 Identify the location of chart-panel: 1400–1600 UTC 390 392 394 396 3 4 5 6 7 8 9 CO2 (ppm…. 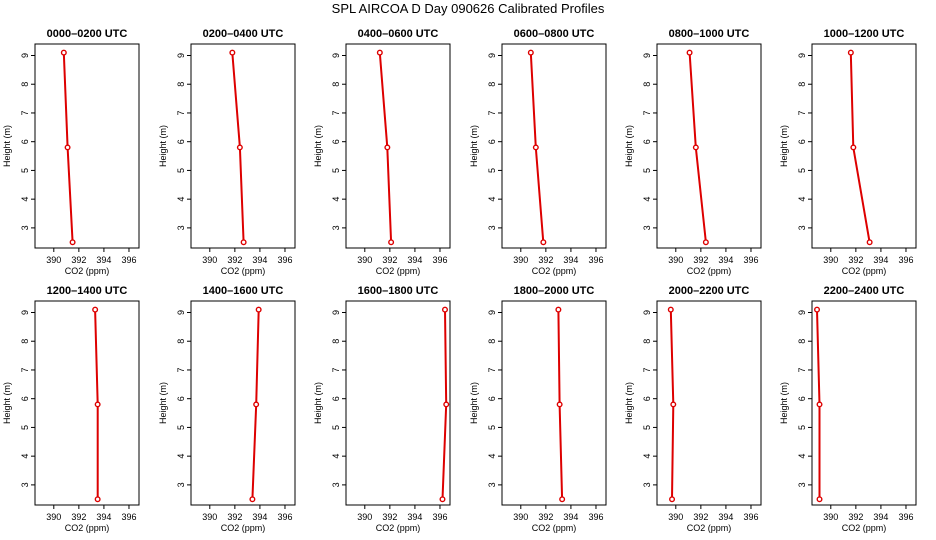
(227, 409).